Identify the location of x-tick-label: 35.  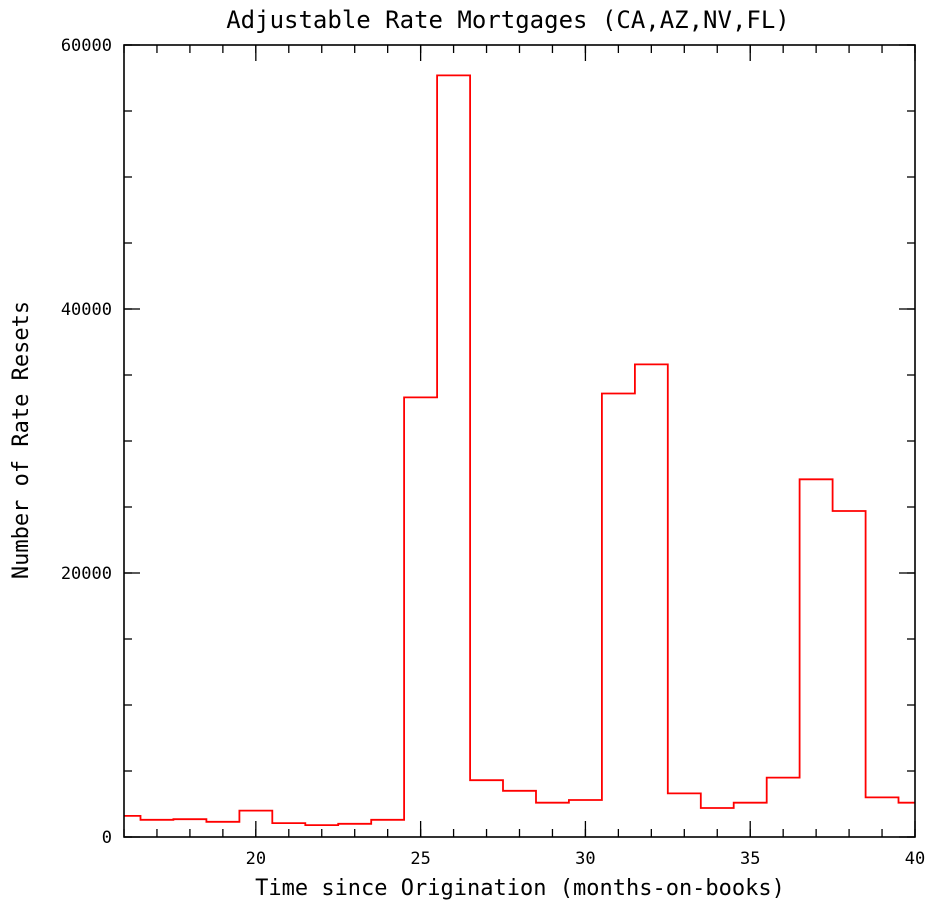
(750, 859).